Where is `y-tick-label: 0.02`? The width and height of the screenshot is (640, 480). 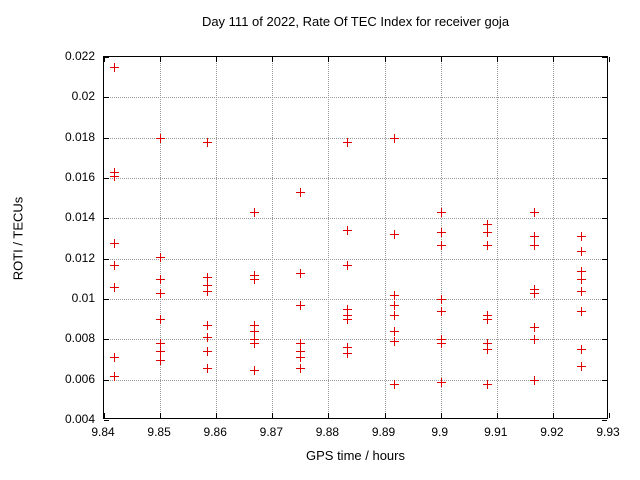 y-tick-label: 0.02 is located at coordinates (83, 96).